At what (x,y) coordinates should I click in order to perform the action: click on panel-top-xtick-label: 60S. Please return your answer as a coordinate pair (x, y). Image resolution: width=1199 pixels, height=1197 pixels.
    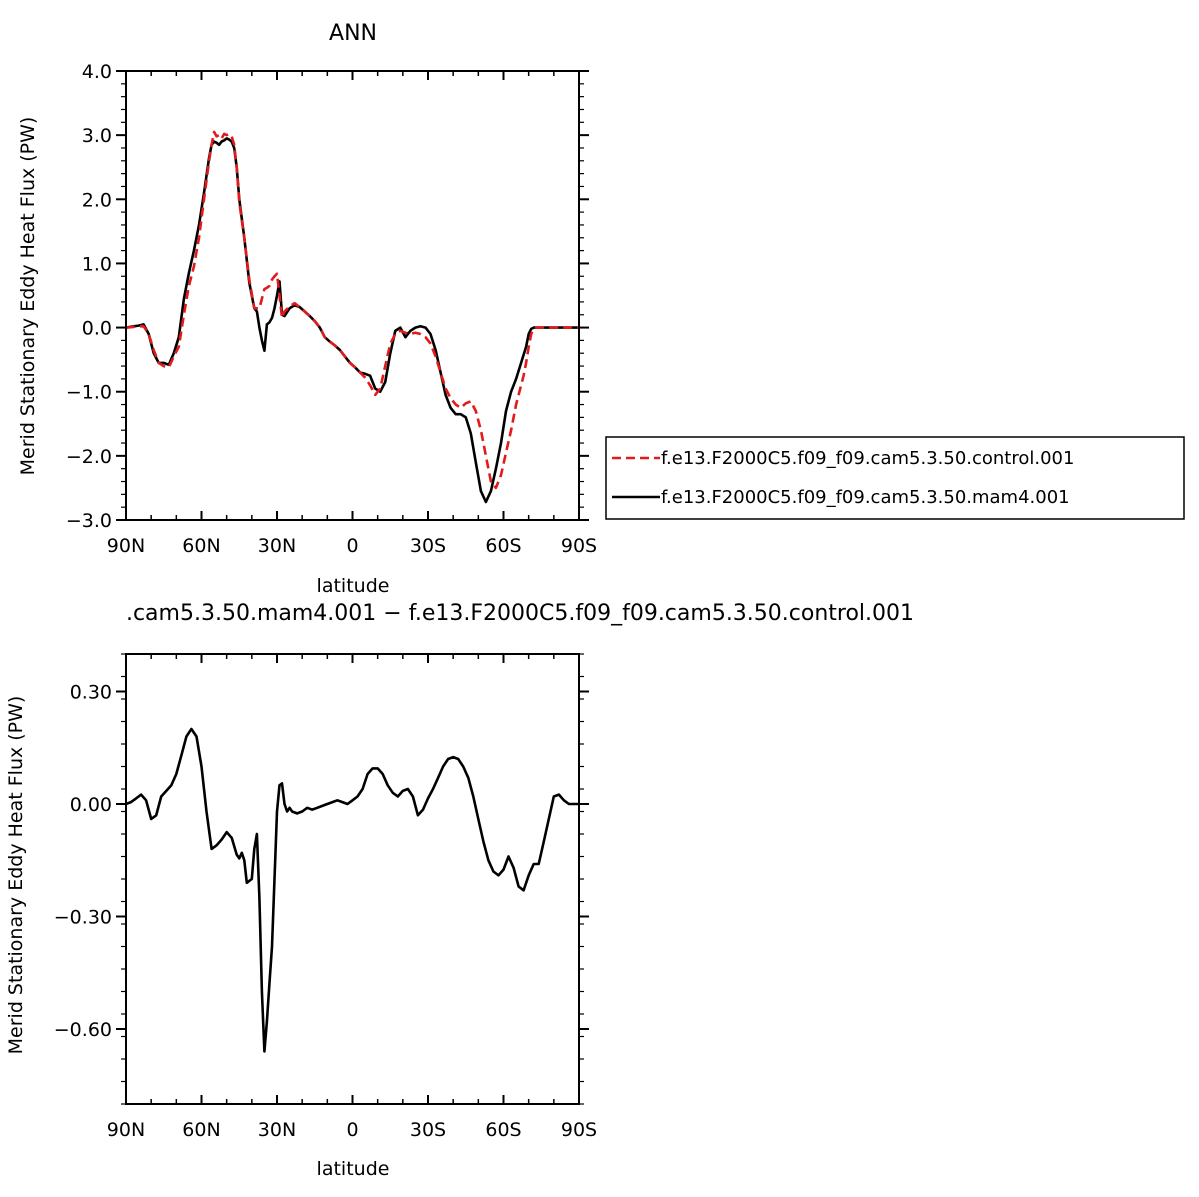
    Looking at the image, I should click on (503, 546).